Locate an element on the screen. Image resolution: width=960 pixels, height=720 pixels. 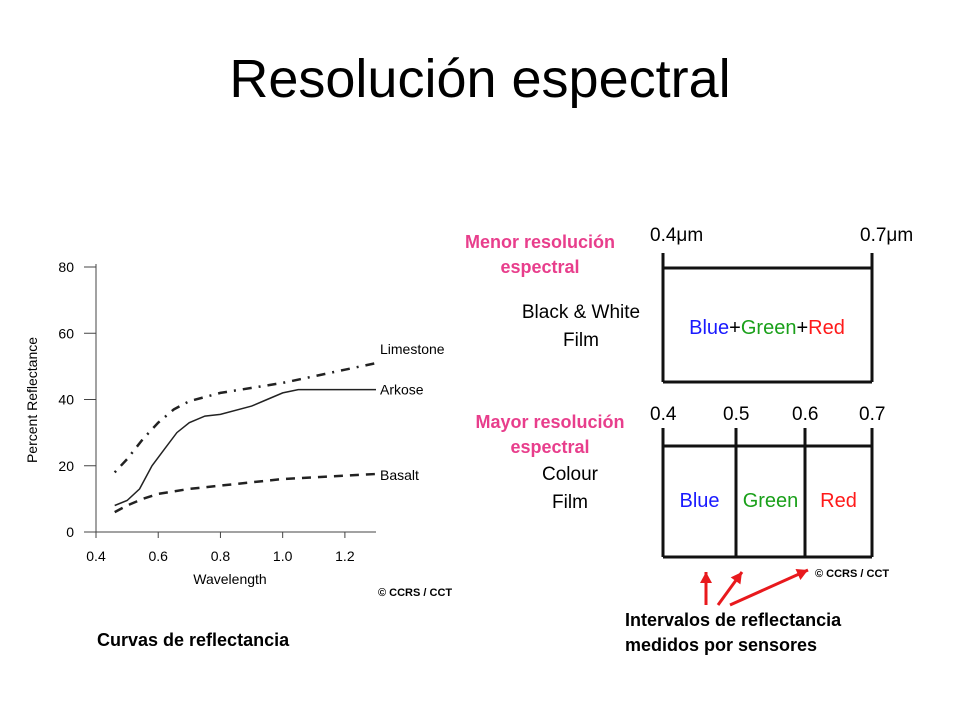
y-tick-label: 80 is located at coordinates (66, 267).